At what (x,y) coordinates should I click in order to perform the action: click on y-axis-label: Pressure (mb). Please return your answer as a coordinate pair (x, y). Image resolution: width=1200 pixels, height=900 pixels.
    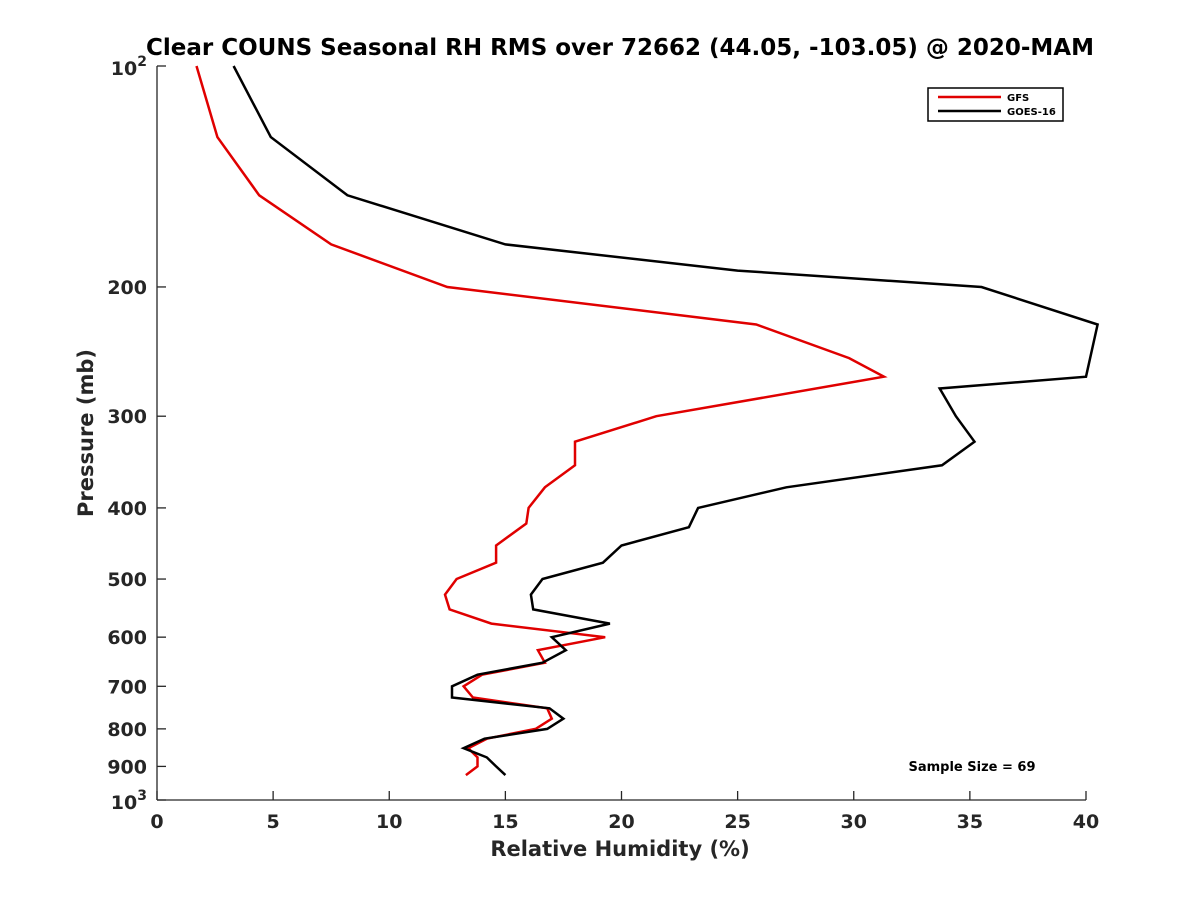
    Looking at the image, I should click on (86, 433).